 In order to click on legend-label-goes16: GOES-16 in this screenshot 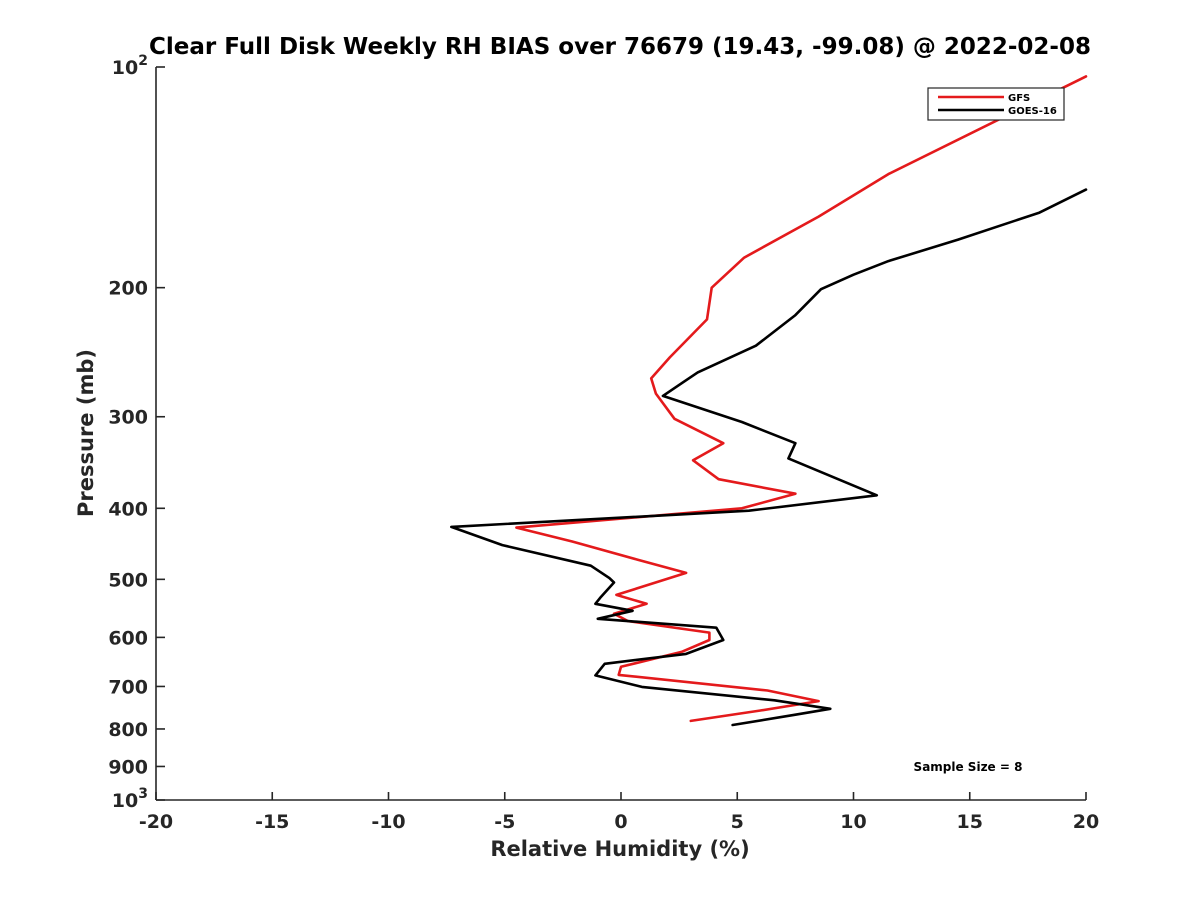, I will do `click(1032, 111)`.